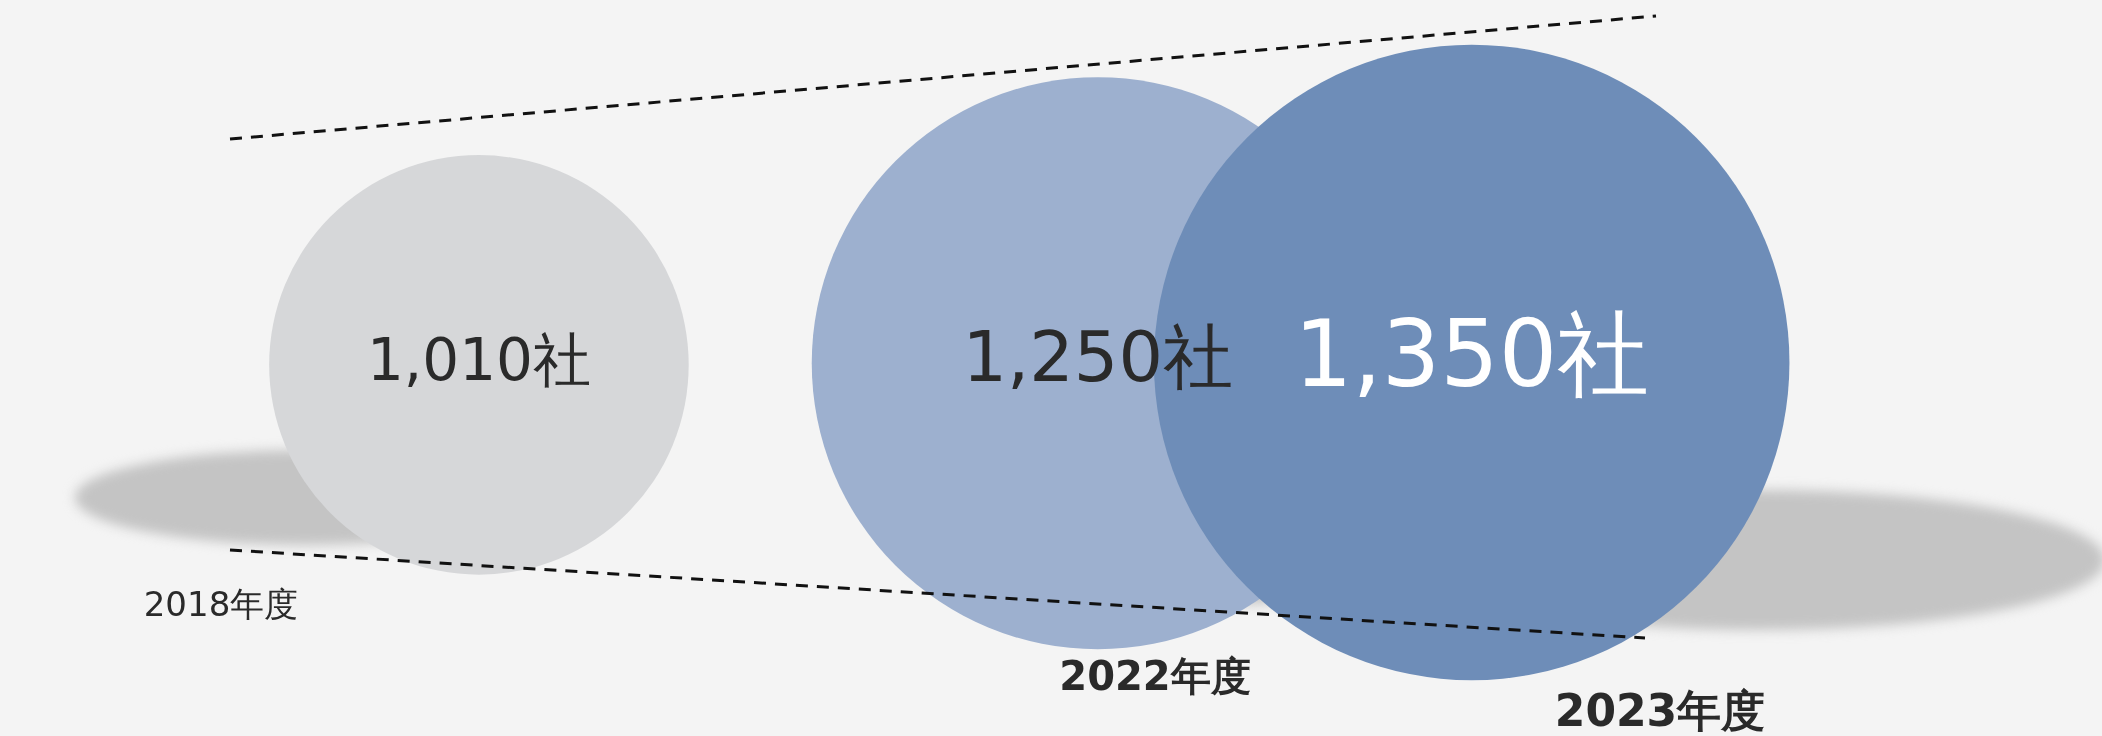  I want to click on category-label: 2023年度, so click(1660, 710).